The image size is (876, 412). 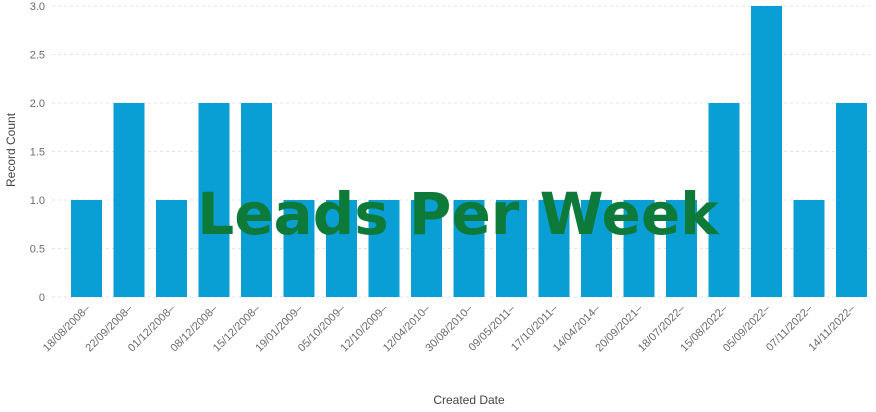 What do you see at coordinates (37, 56) in the screenshot?
I see `y-tick-label: 2.5` at bounding box center [37, 56].